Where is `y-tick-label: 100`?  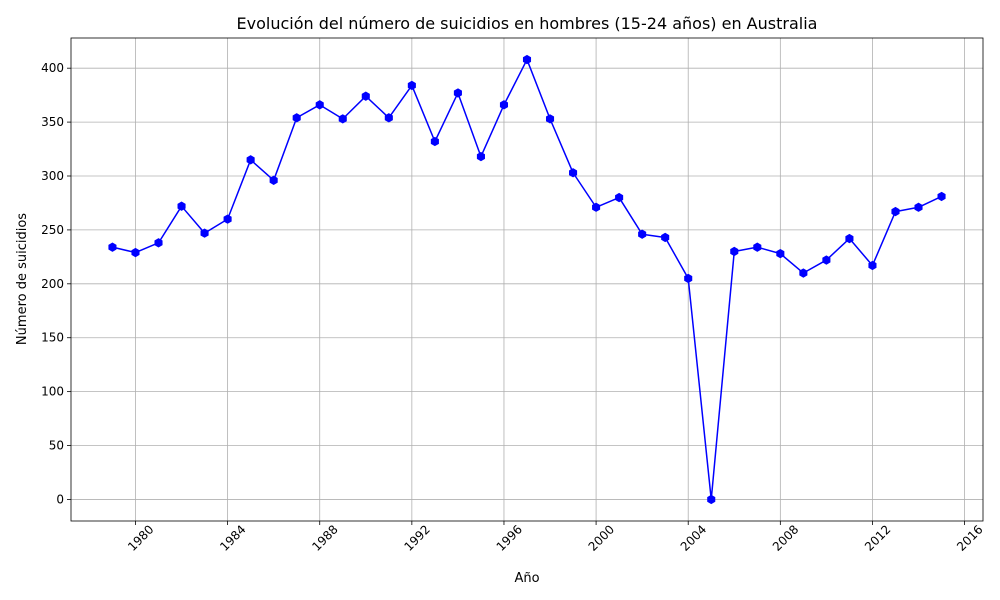 y-tick-label: 100 is located at coordinates (52, 392).